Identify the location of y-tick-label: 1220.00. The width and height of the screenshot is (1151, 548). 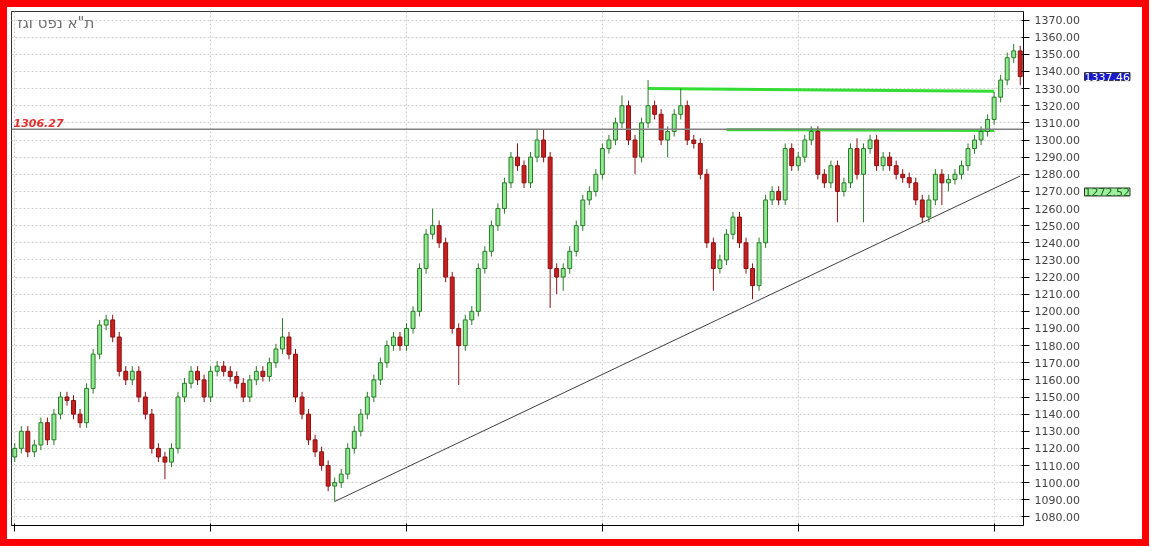
(1057, 278).